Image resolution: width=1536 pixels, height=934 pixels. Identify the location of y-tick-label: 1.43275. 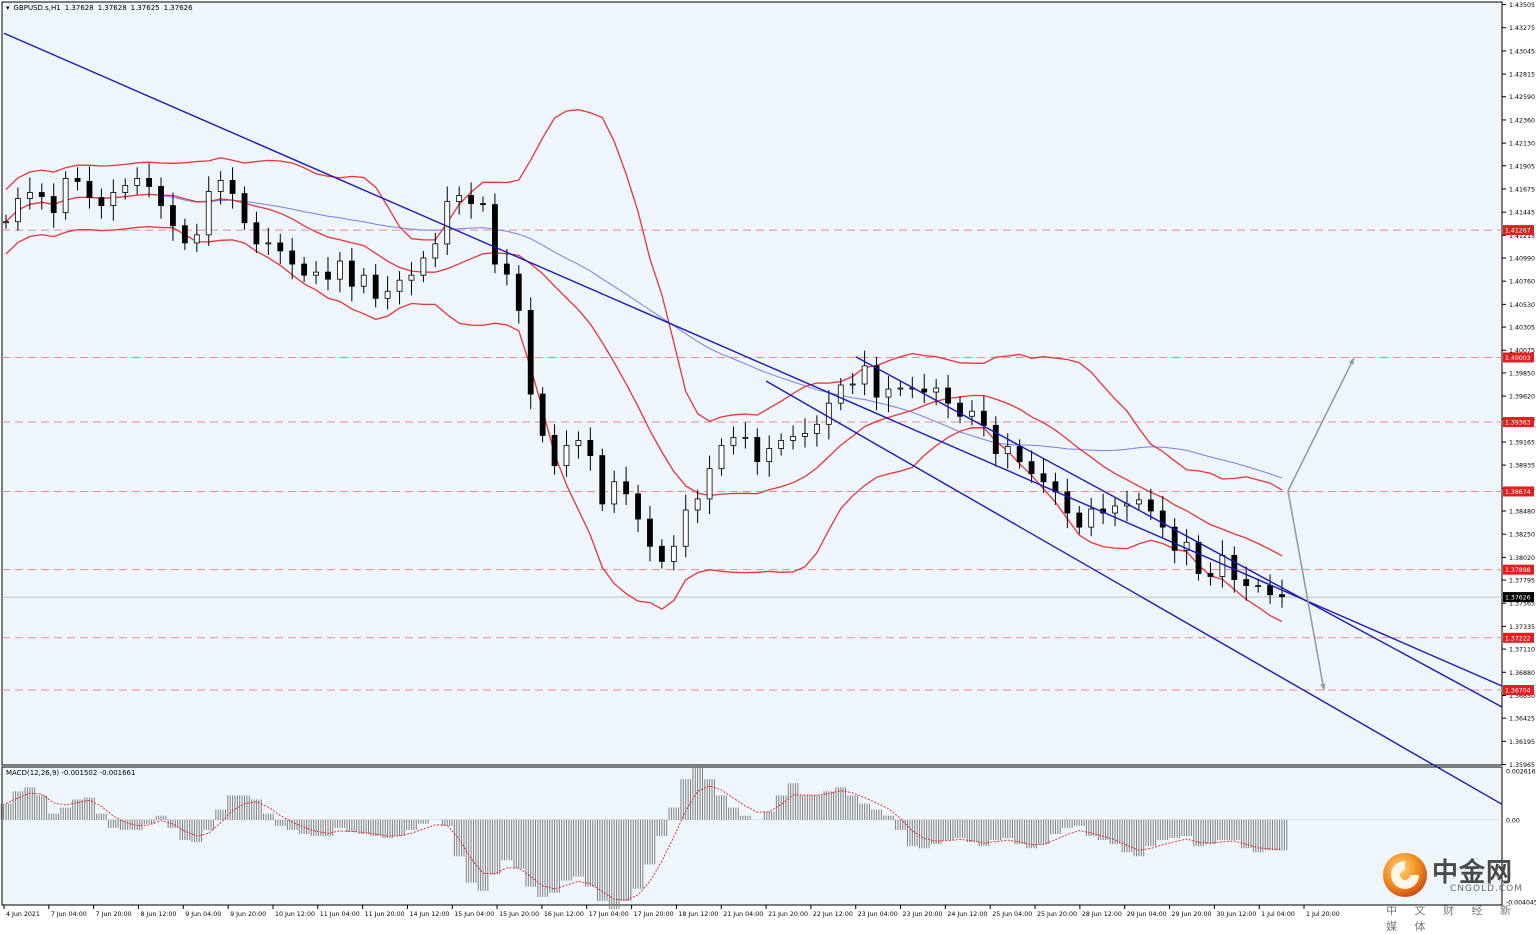
(1522, 28).